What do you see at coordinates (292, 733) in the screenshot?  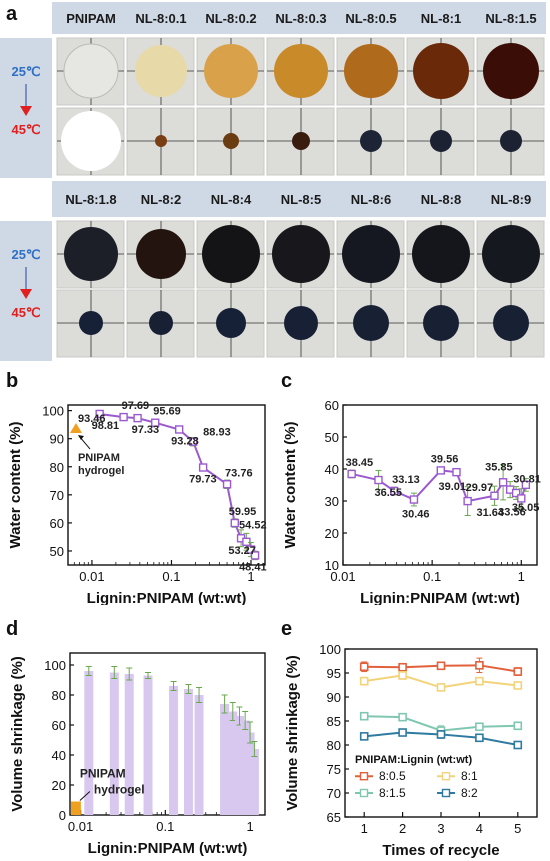 I see `y-axis-label: Volume shrinkage (%)` at bounding box center [292, 733].